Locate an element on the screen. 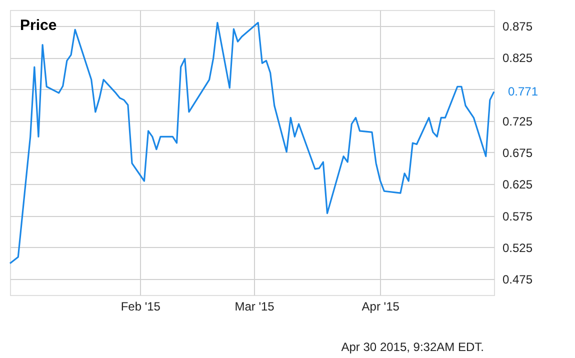 The height and width of the screenshot is (358, 575). y-tick-label: 0.875 is located at coordinates (517, 26).